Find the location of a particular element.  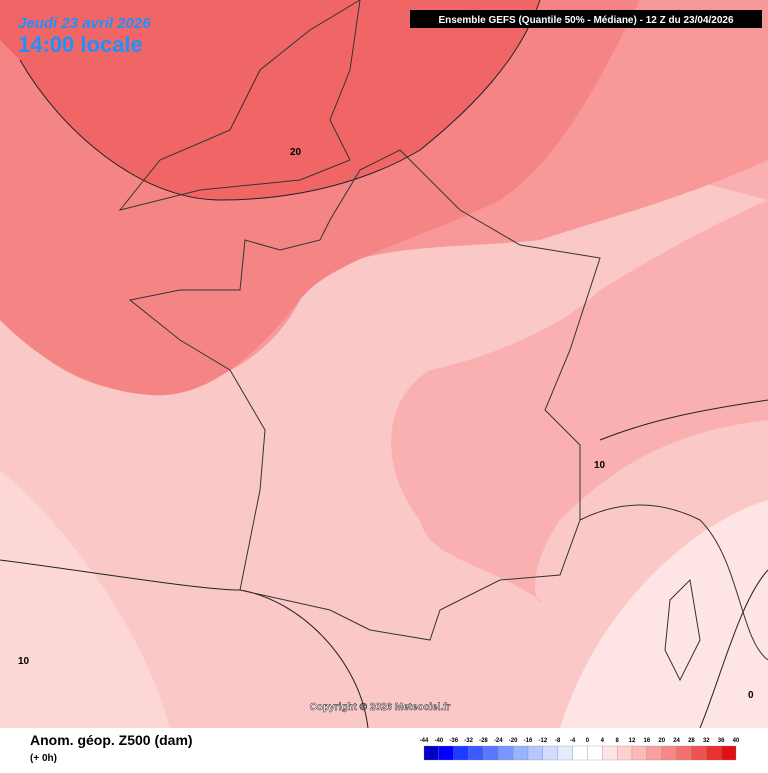

colorbar-label: 36 is located at coordinates (721, 741).